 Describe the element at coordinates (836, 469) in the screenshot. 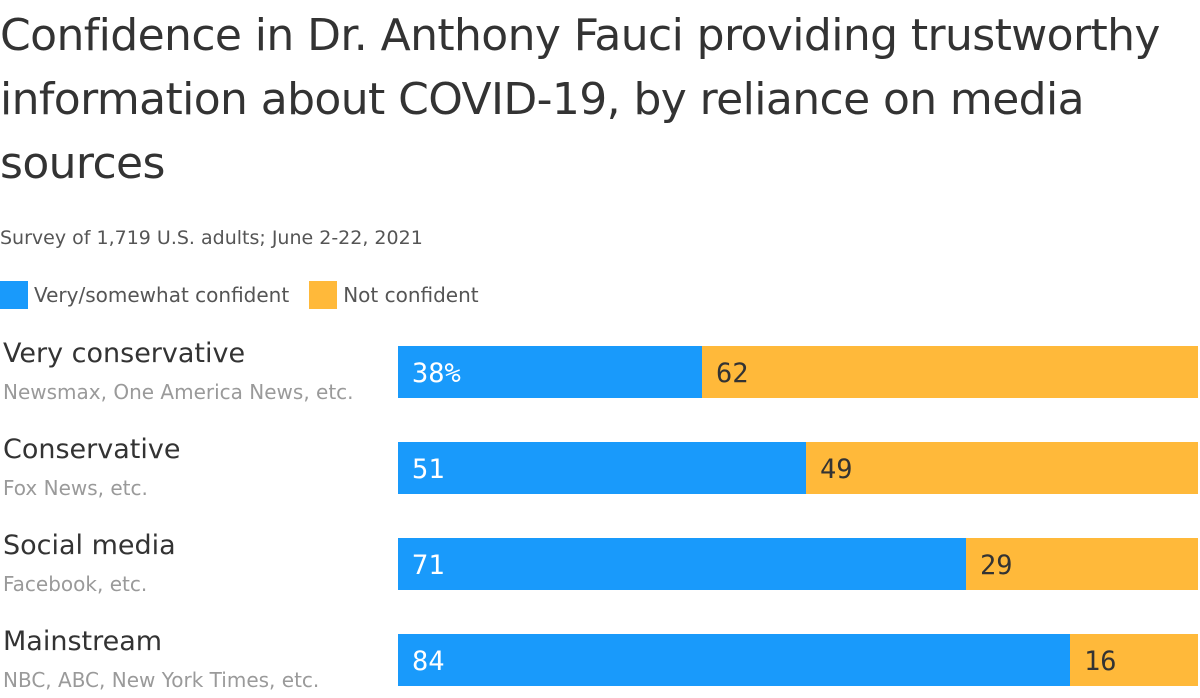

I see `value-label-not-confident: 49` at that location.